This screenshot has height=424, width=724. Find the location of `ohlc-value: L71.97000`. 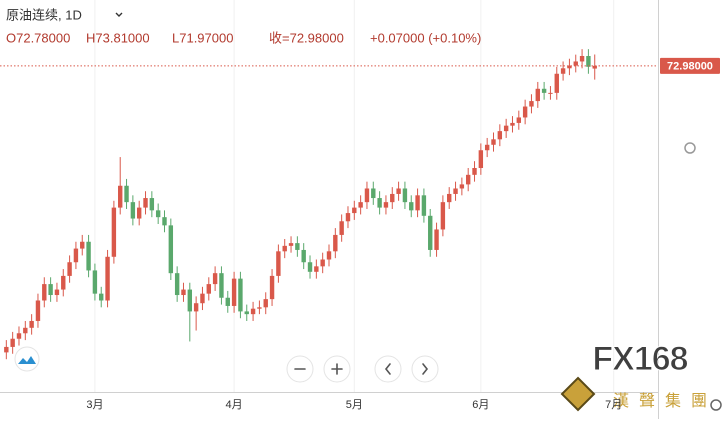

ohlc-value: L71.97000 is located at coordinates (202, 37).